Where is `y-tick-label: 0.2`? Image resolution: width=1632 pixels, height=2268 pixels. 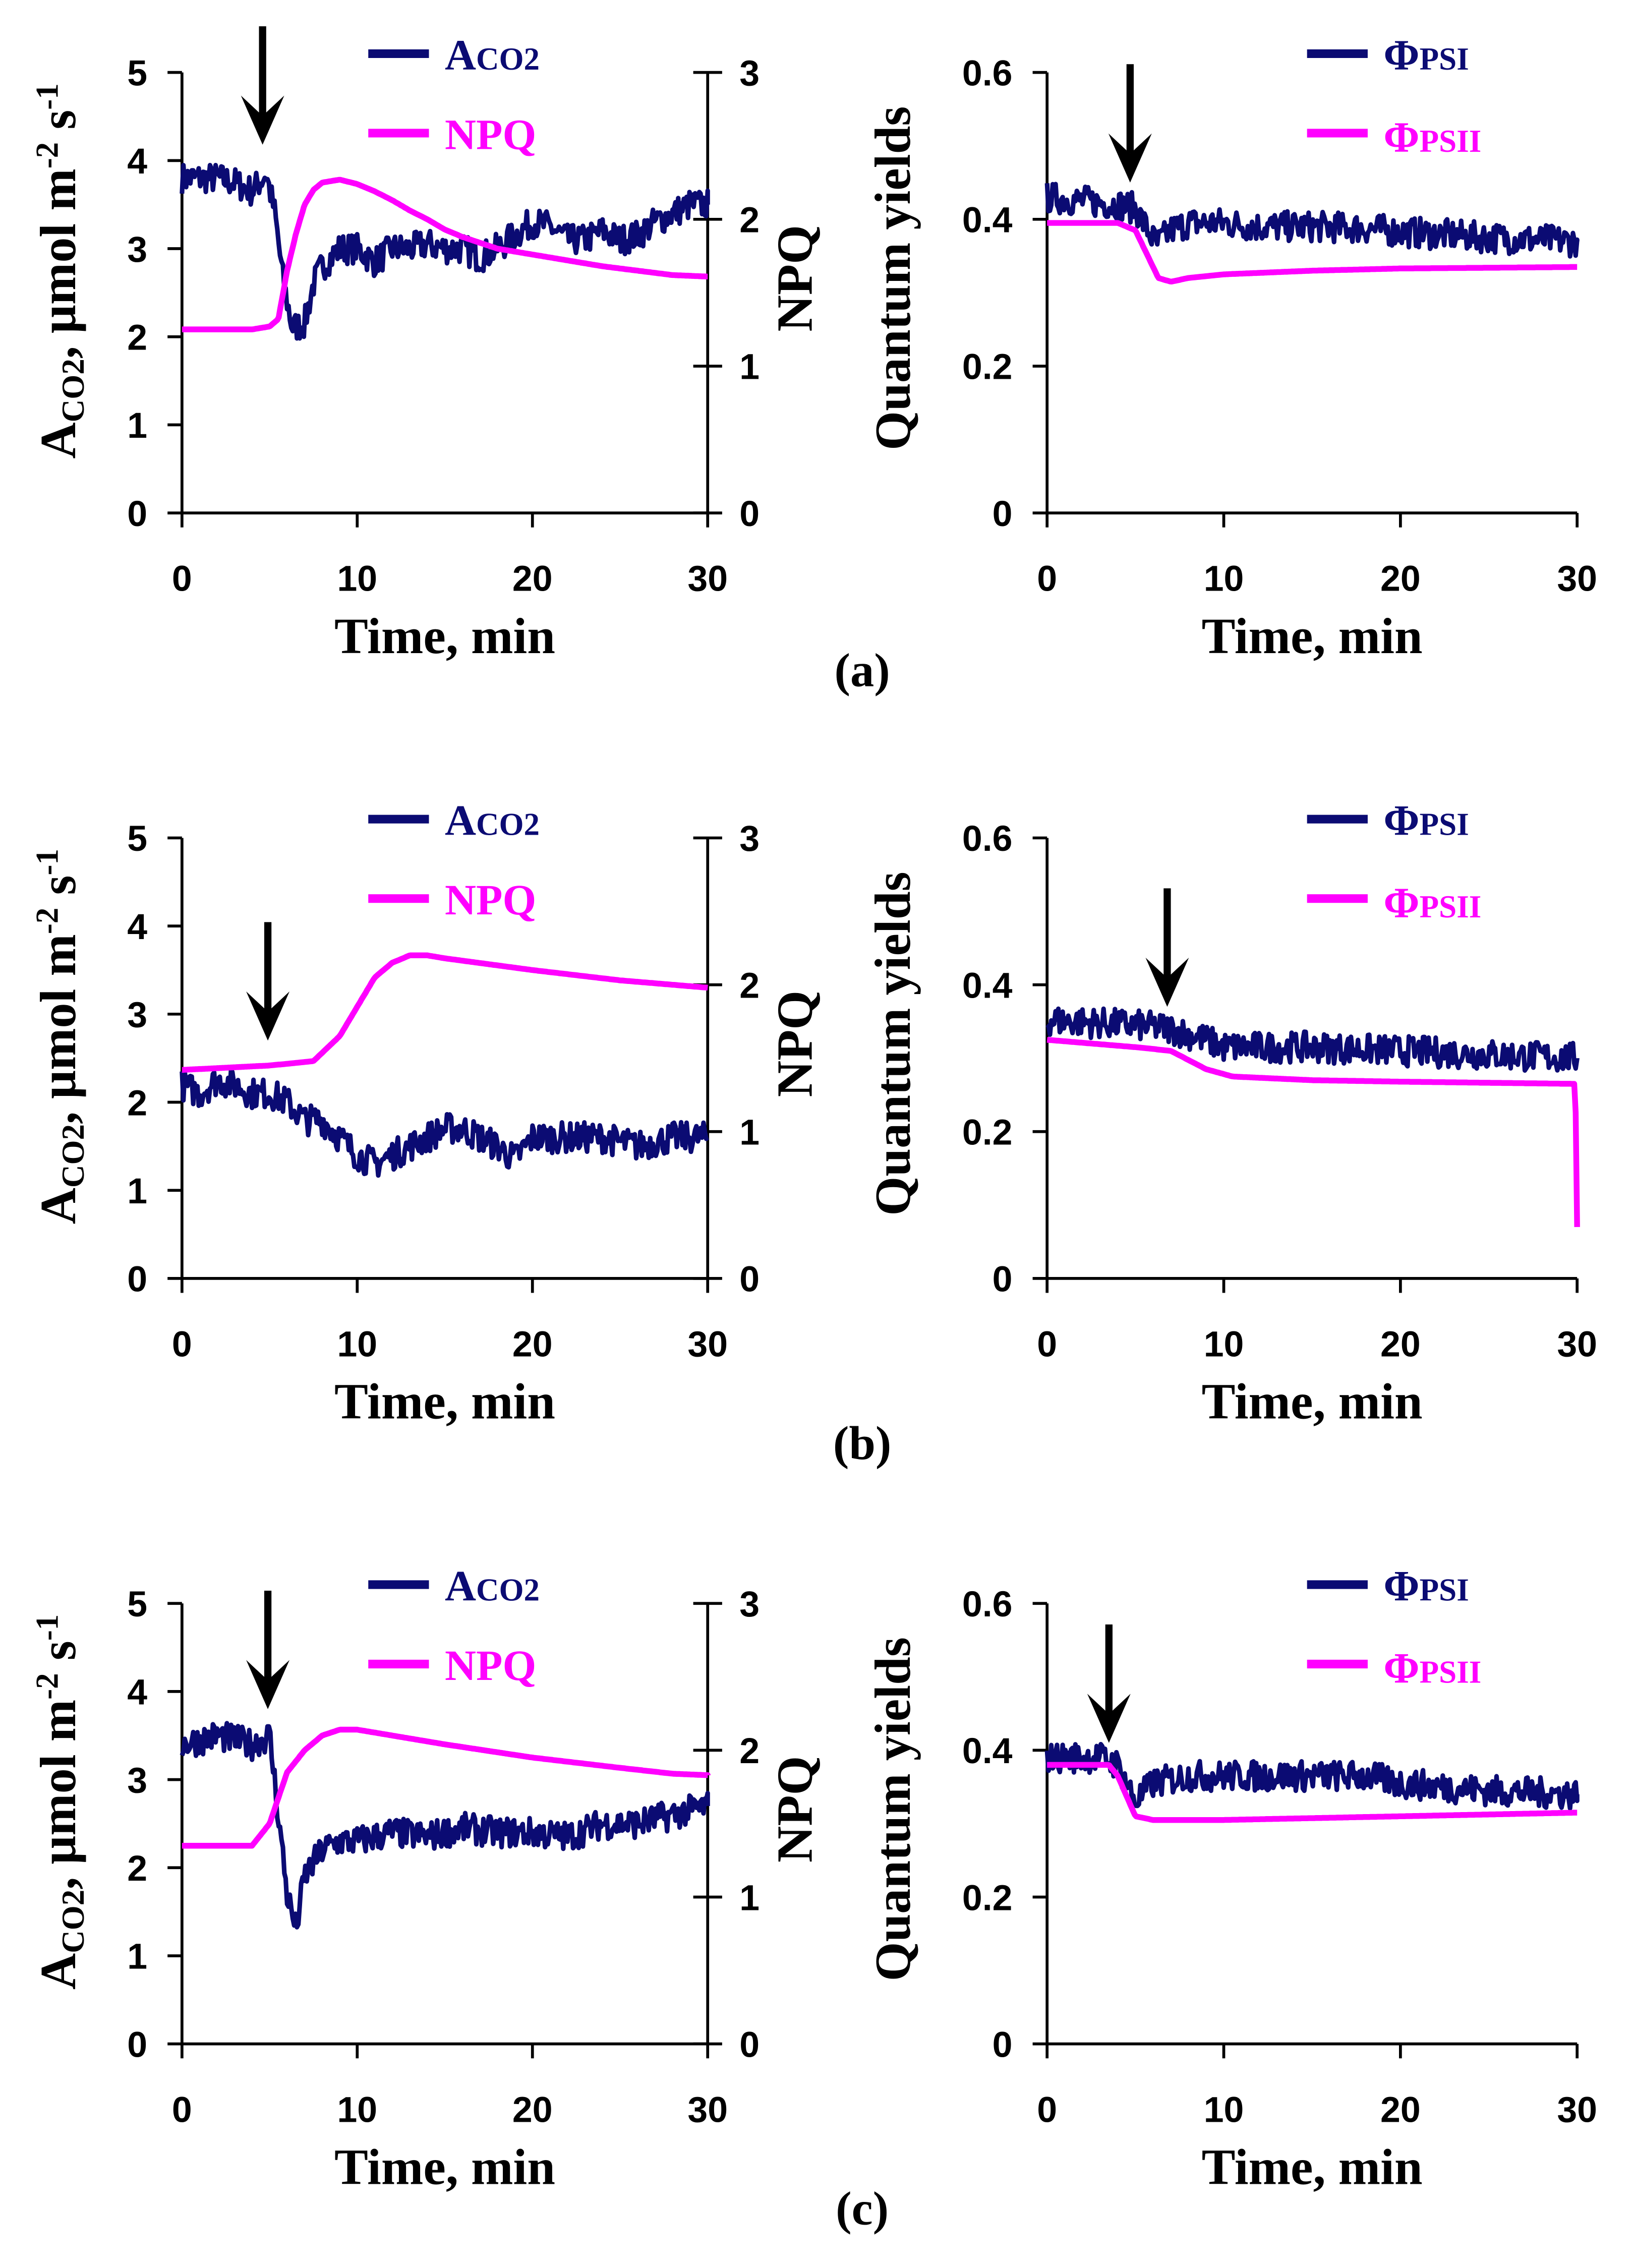 y-tick-label: 0.2 is located at coordinates (987, 1133).